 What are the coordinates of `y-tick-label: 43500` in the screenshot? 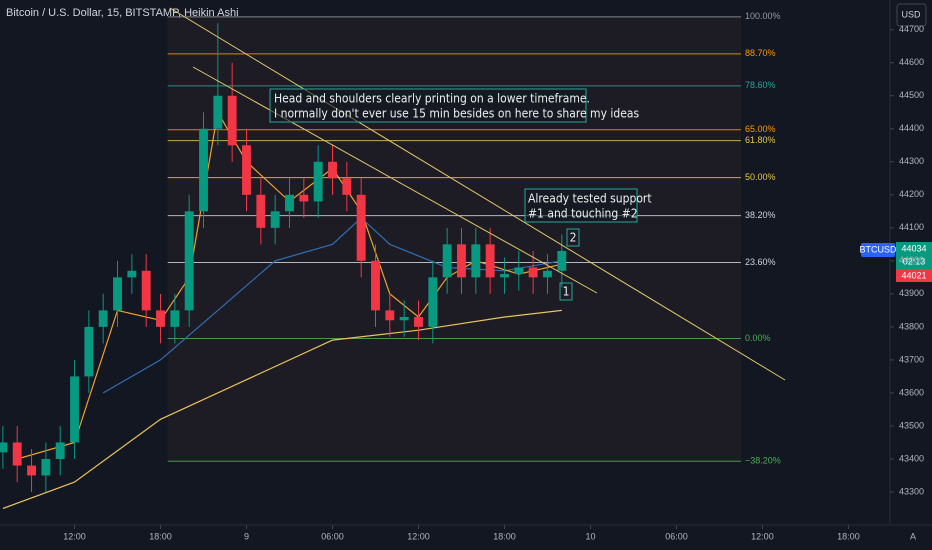 It's located at (911, 425).